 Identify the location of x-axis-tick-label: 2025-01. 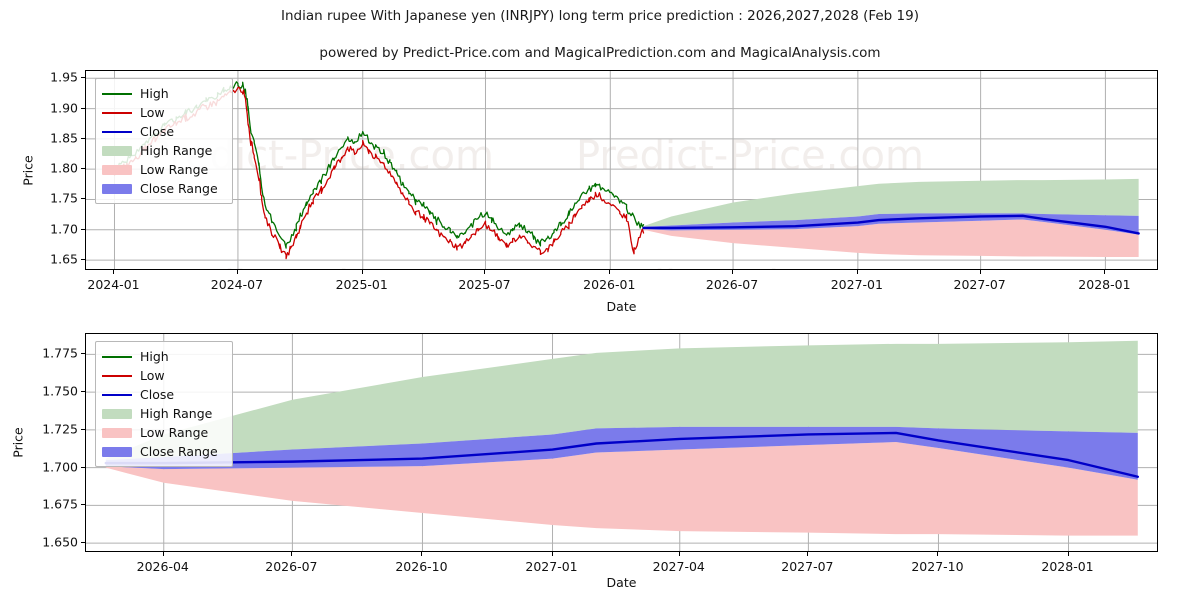
(361, 284).